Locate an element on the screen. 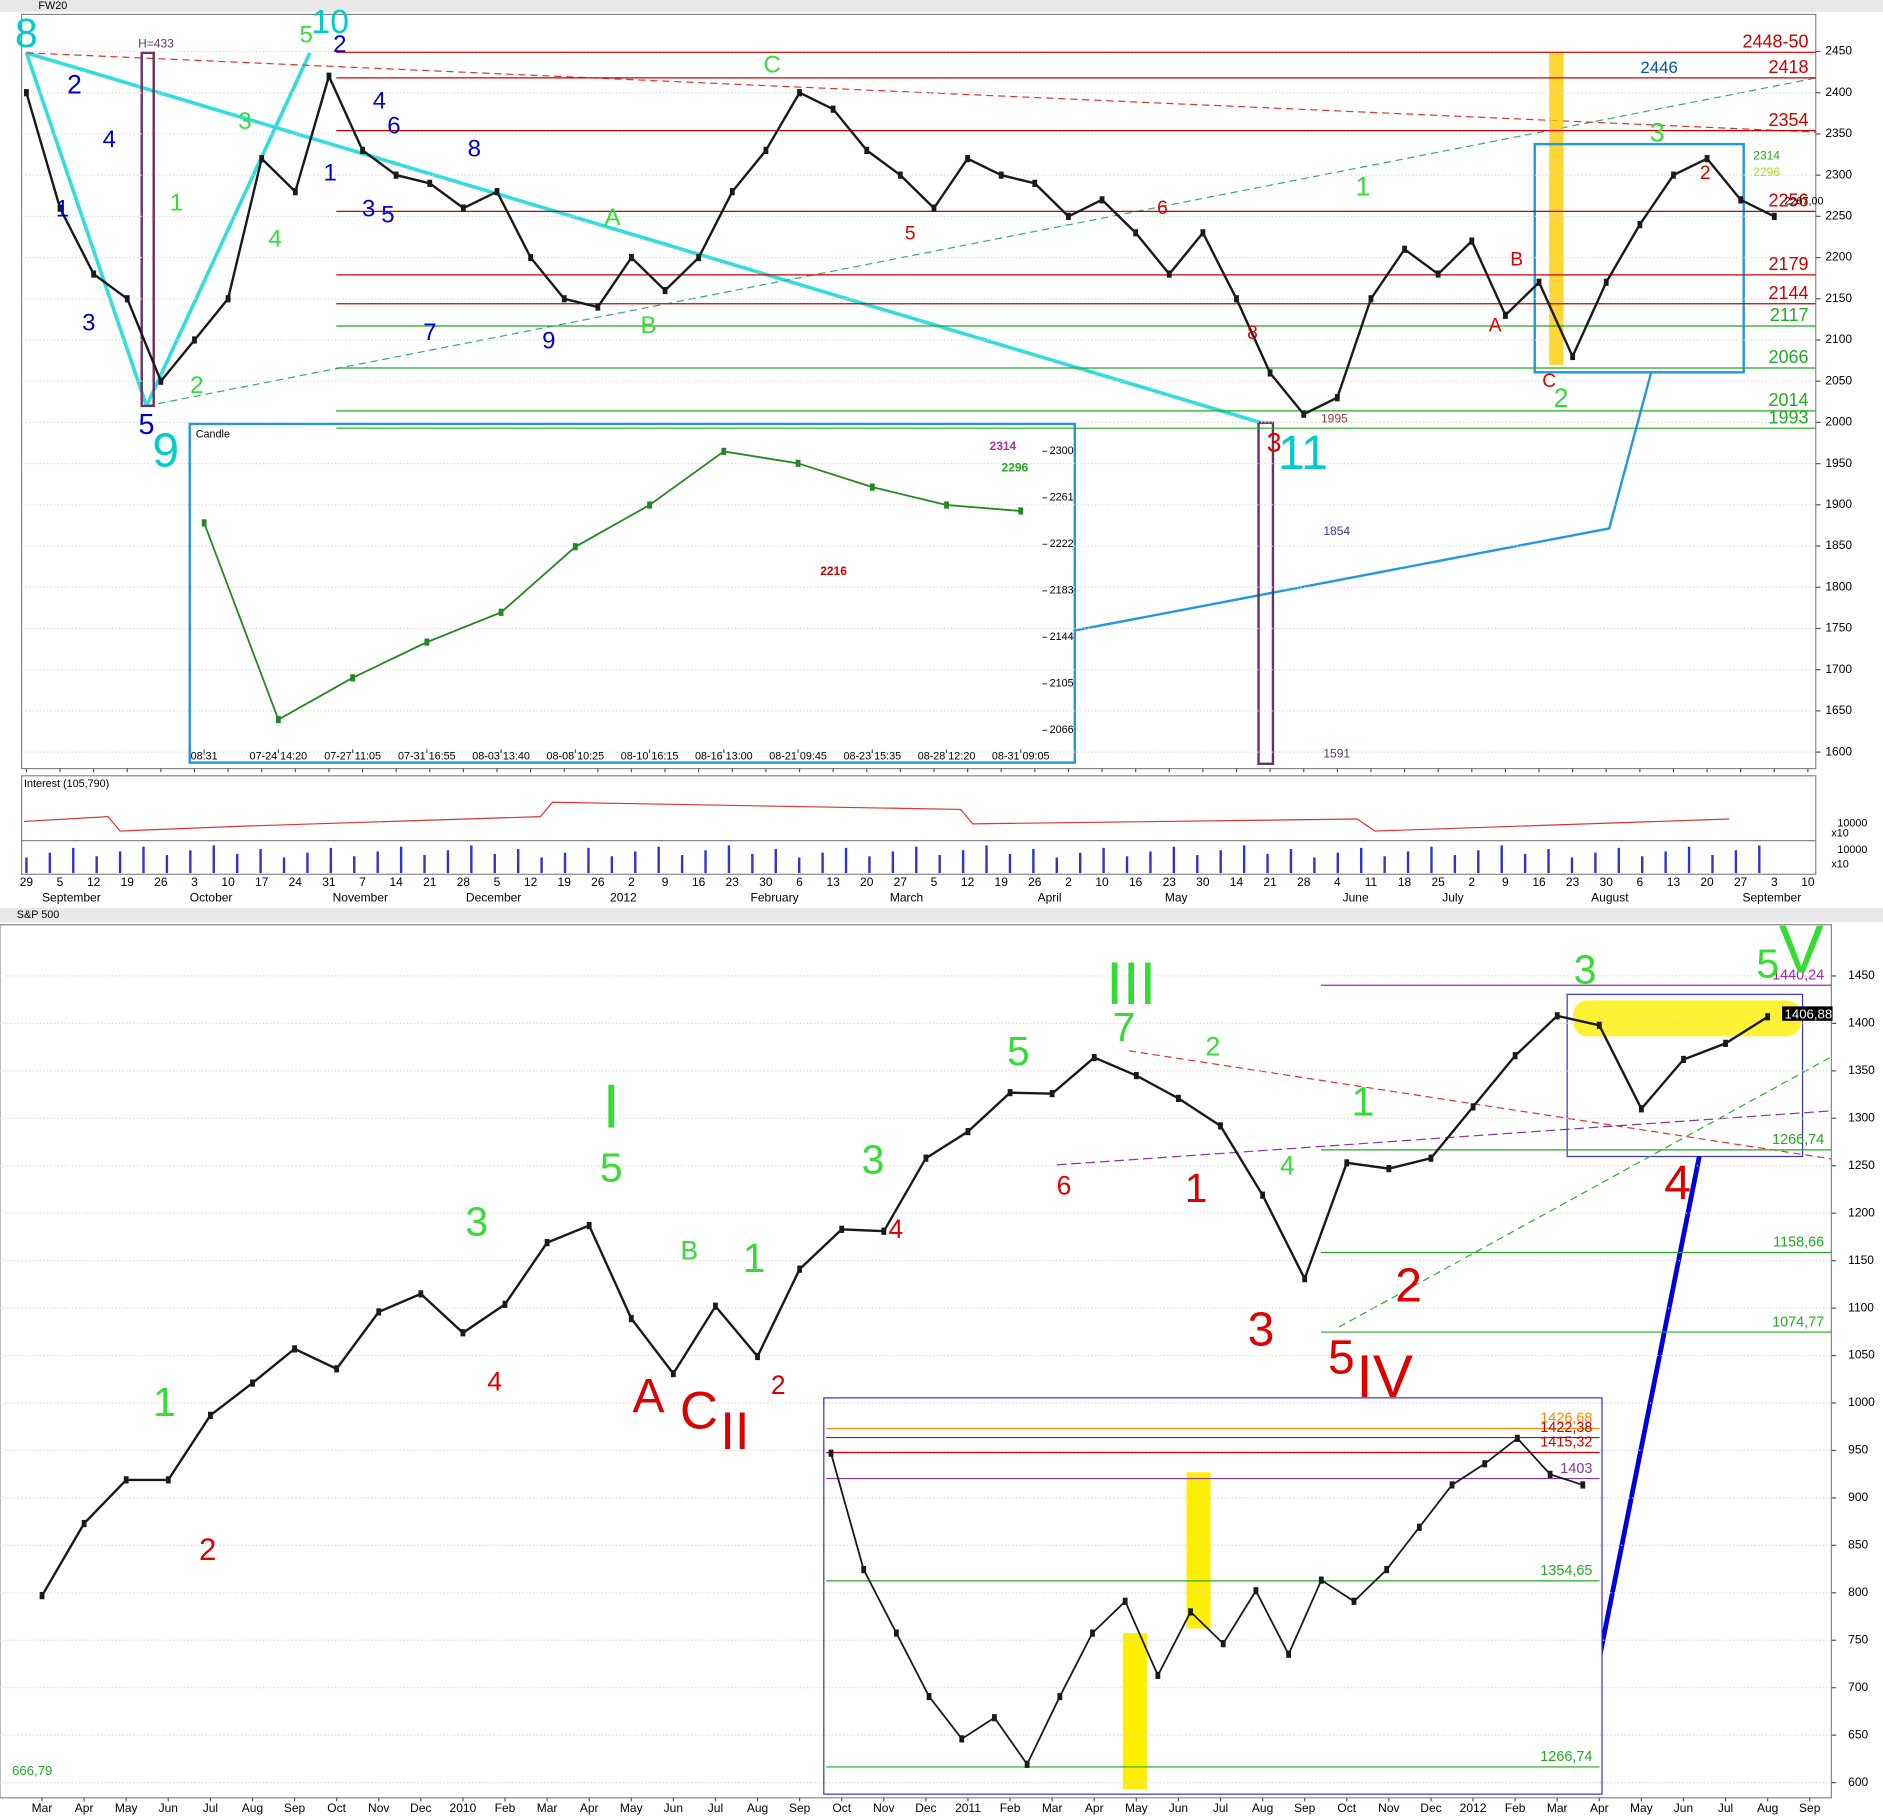  annotation: 2314 is located at coordinates (1766, 155).